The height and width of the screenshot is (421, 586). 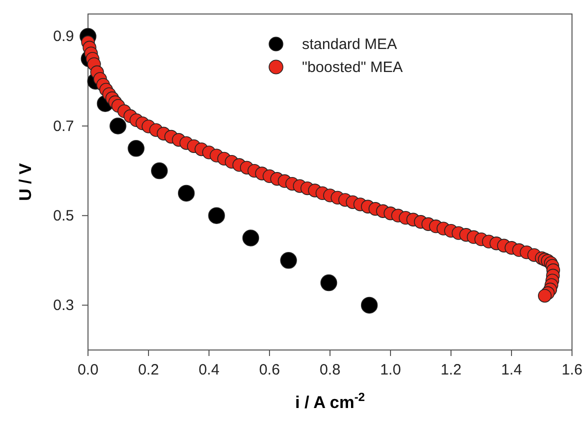 I want to click on x-tick-label: 0.6, so click(x=269, y=370).